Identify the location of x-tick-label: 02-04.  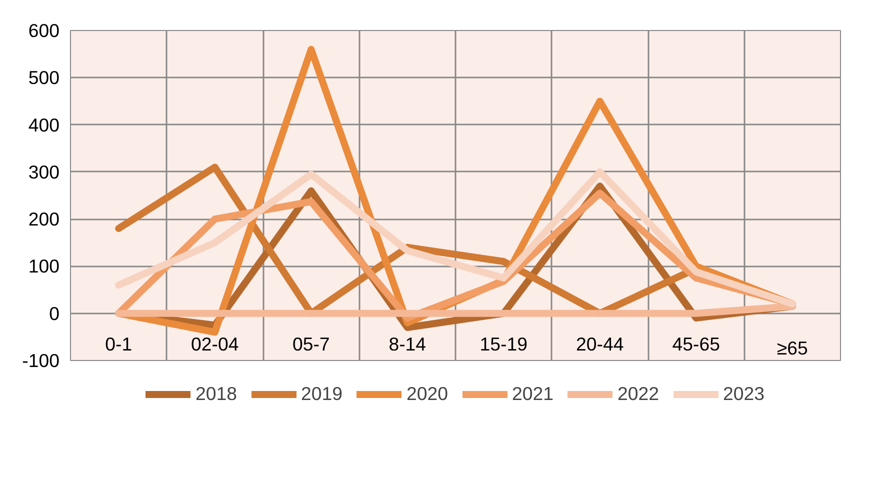
(215, 343).